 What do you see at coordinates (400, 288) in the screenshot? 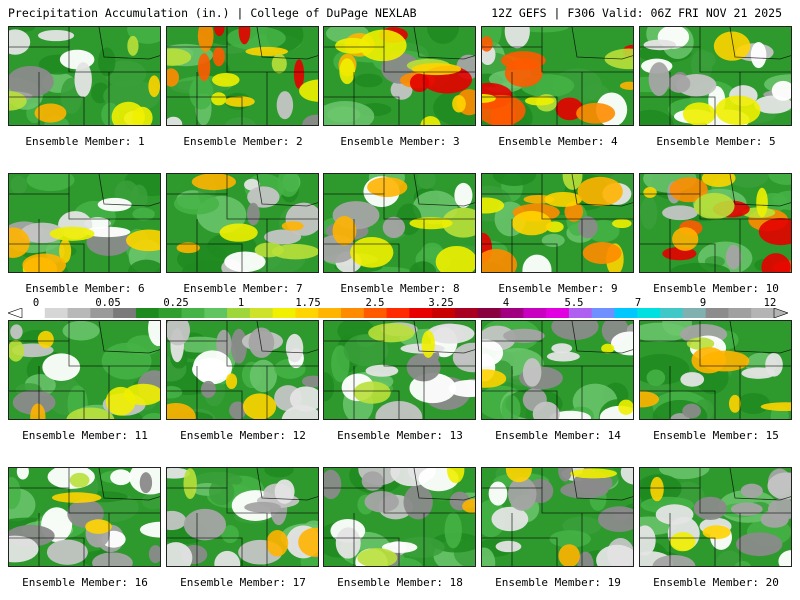
I see `ensemble-member-label: Ensemble Member: 8` at bounding box center [400, 288].